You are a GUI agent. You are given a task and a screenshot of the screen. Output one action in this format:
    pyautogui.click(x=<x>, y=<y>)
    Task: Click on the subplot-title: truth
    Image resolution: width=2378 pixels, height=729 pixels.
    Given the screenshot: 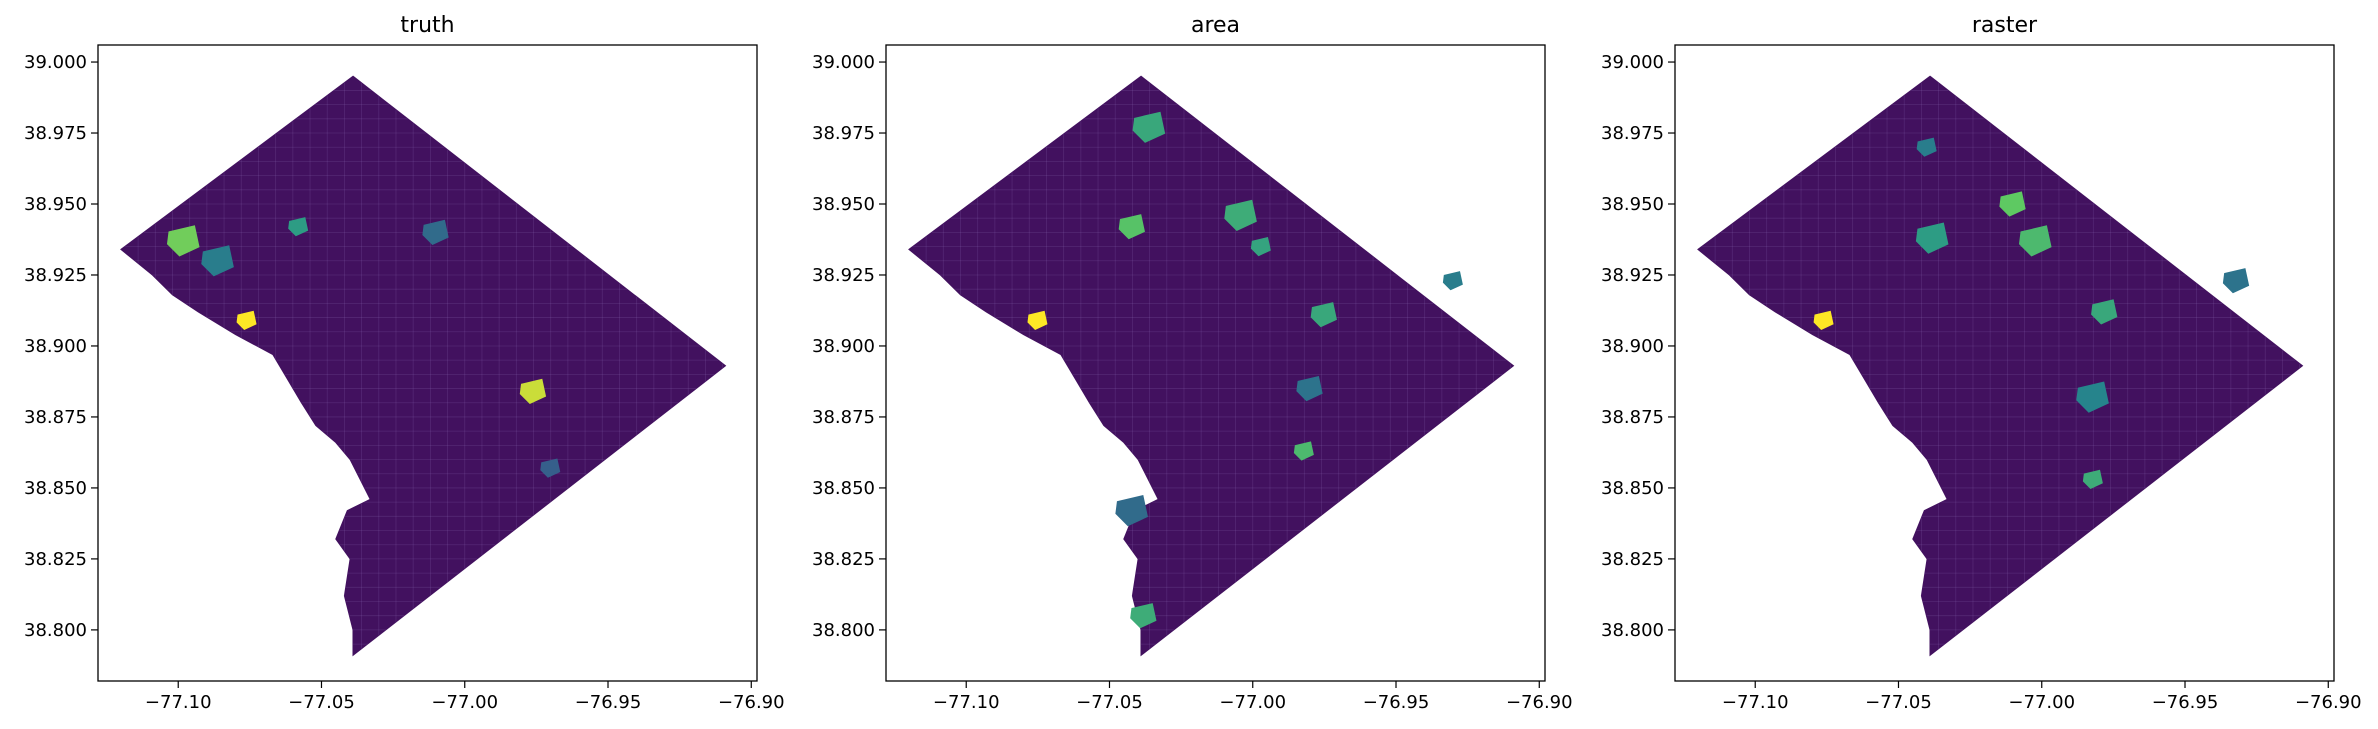 What is the action you would take?
    pyautogui.click(x=427, y=25)
    